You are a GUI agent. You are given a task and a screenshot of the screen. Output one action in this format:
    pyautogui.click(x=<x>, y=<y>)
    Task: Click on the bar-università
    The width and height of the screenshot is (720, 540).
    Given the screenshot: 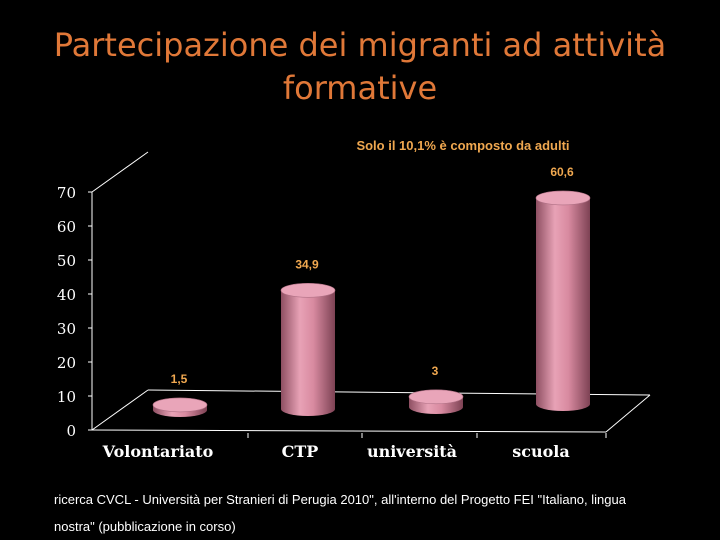 What is the action you would take?
    pyautogui.click(x=436, y=401)
    